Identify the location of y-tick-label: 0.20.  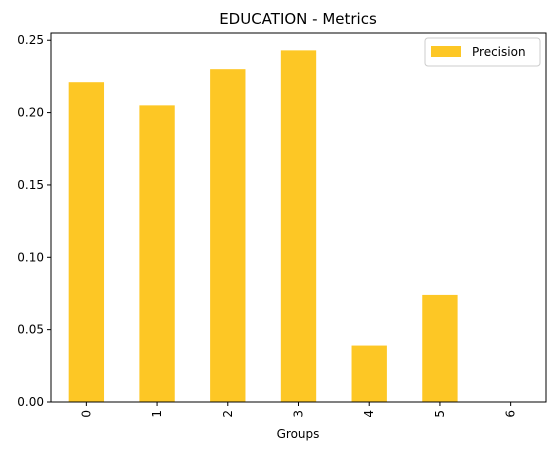
(30, 113).